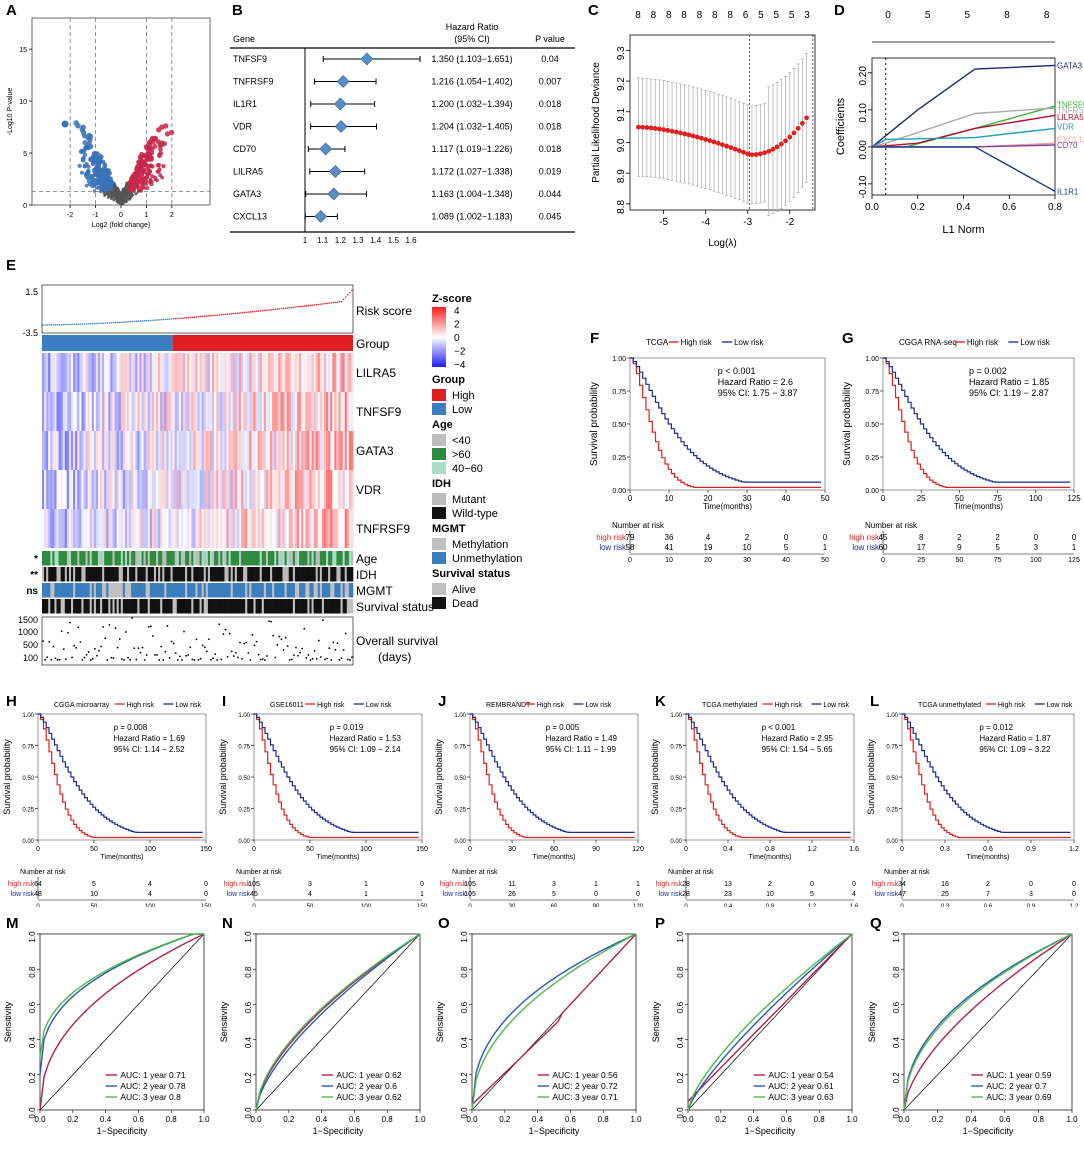  What do you see at coordinates (896, 937) in the screenshot?
I see `y-tick-label: 1.0` at bounding box center [896, 937].